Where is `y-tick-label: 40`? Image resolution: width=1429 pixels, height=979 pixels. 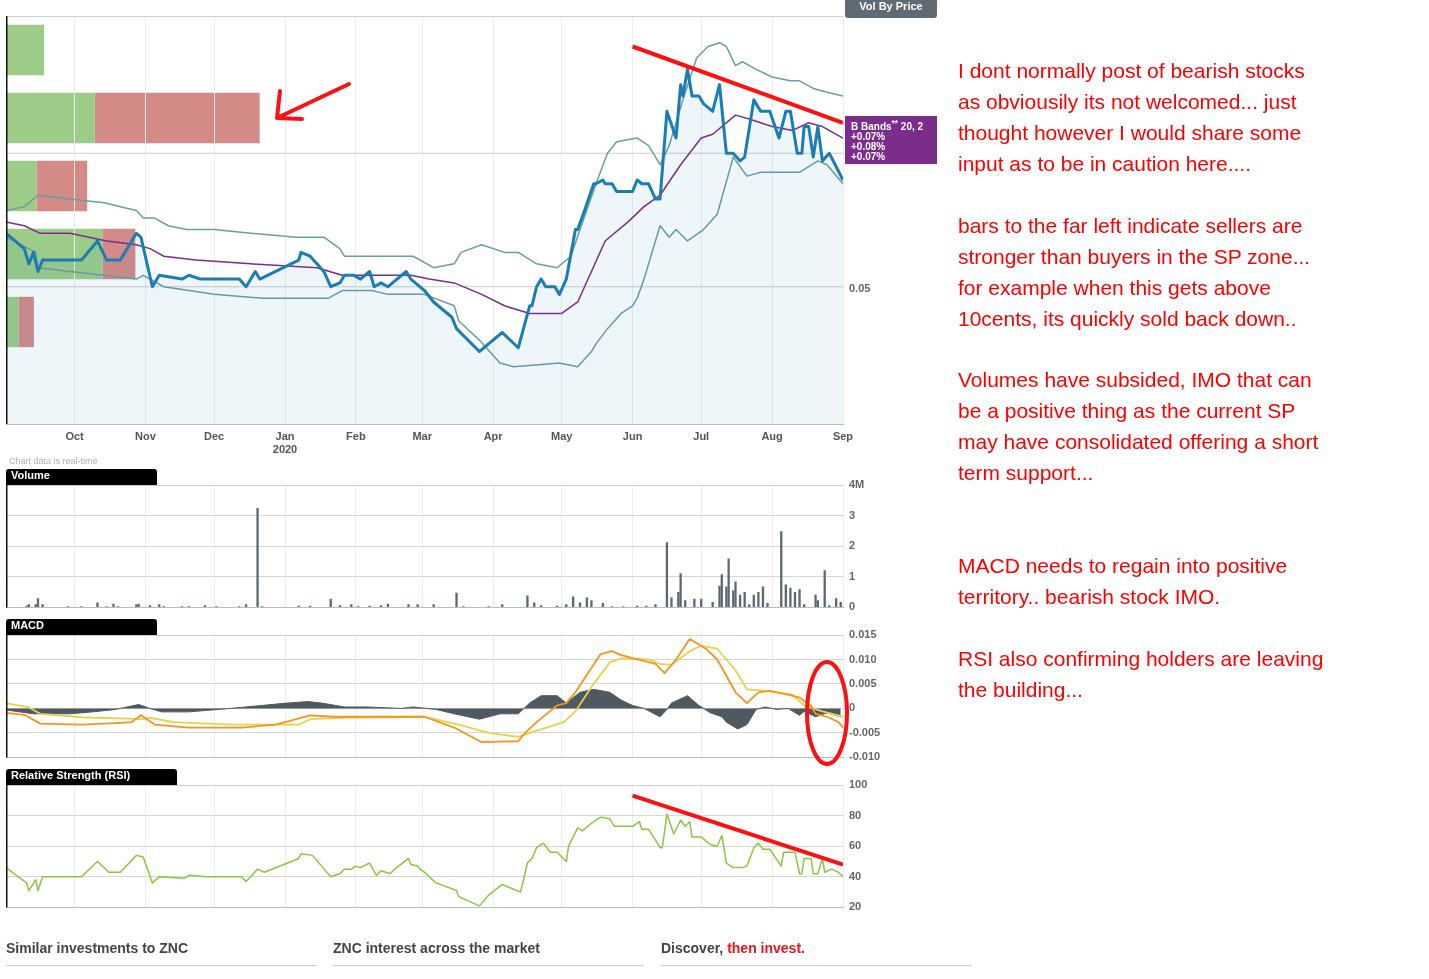
y-tick-label: 40 is located at coordinates (855, 875).